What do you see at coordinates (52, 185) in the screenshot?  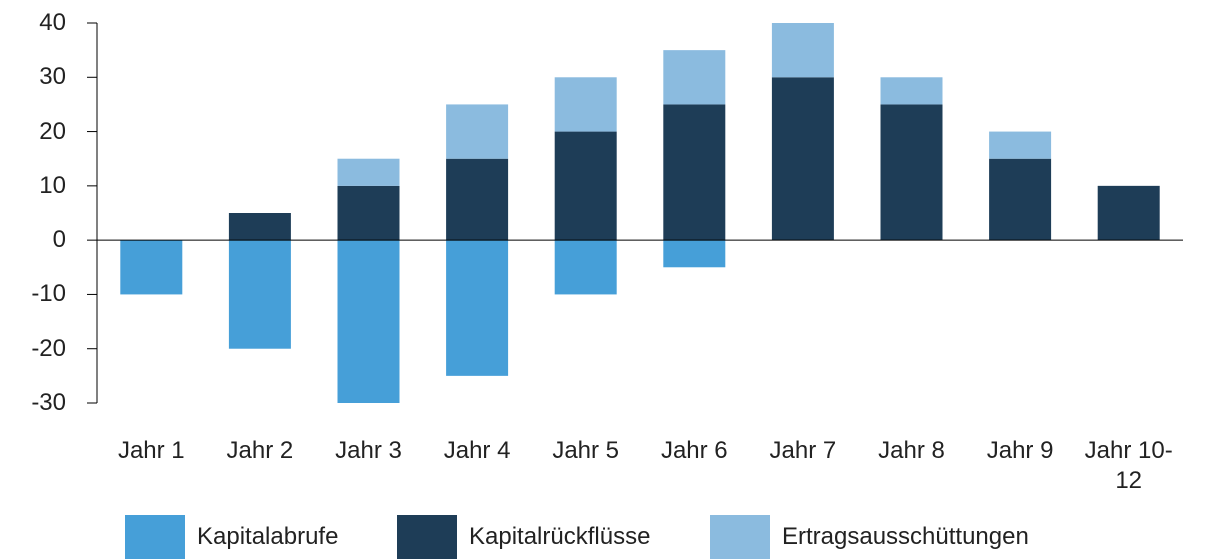 I see `y-tick-label: 10` at bounding box center [52, 185].